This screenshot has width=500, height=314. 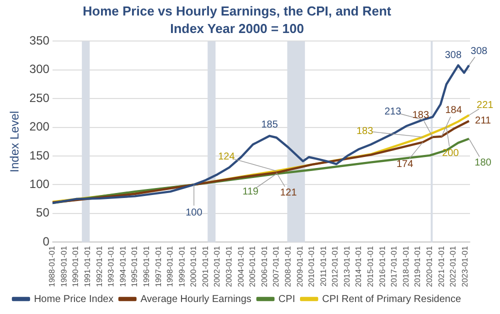 I want to click on y-tick-label: 0, so click(x=46, y=241).